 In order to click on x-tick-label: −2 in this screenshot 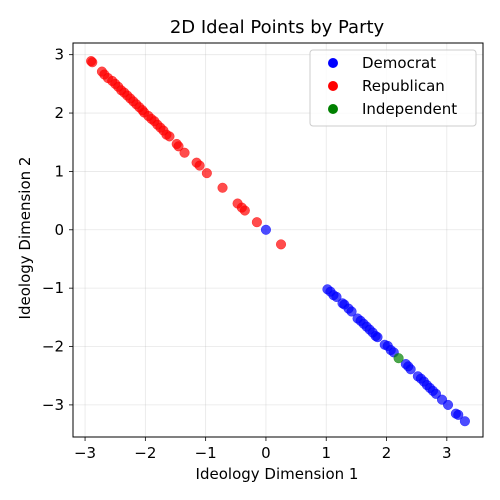, I will do `click(145, 453)`.